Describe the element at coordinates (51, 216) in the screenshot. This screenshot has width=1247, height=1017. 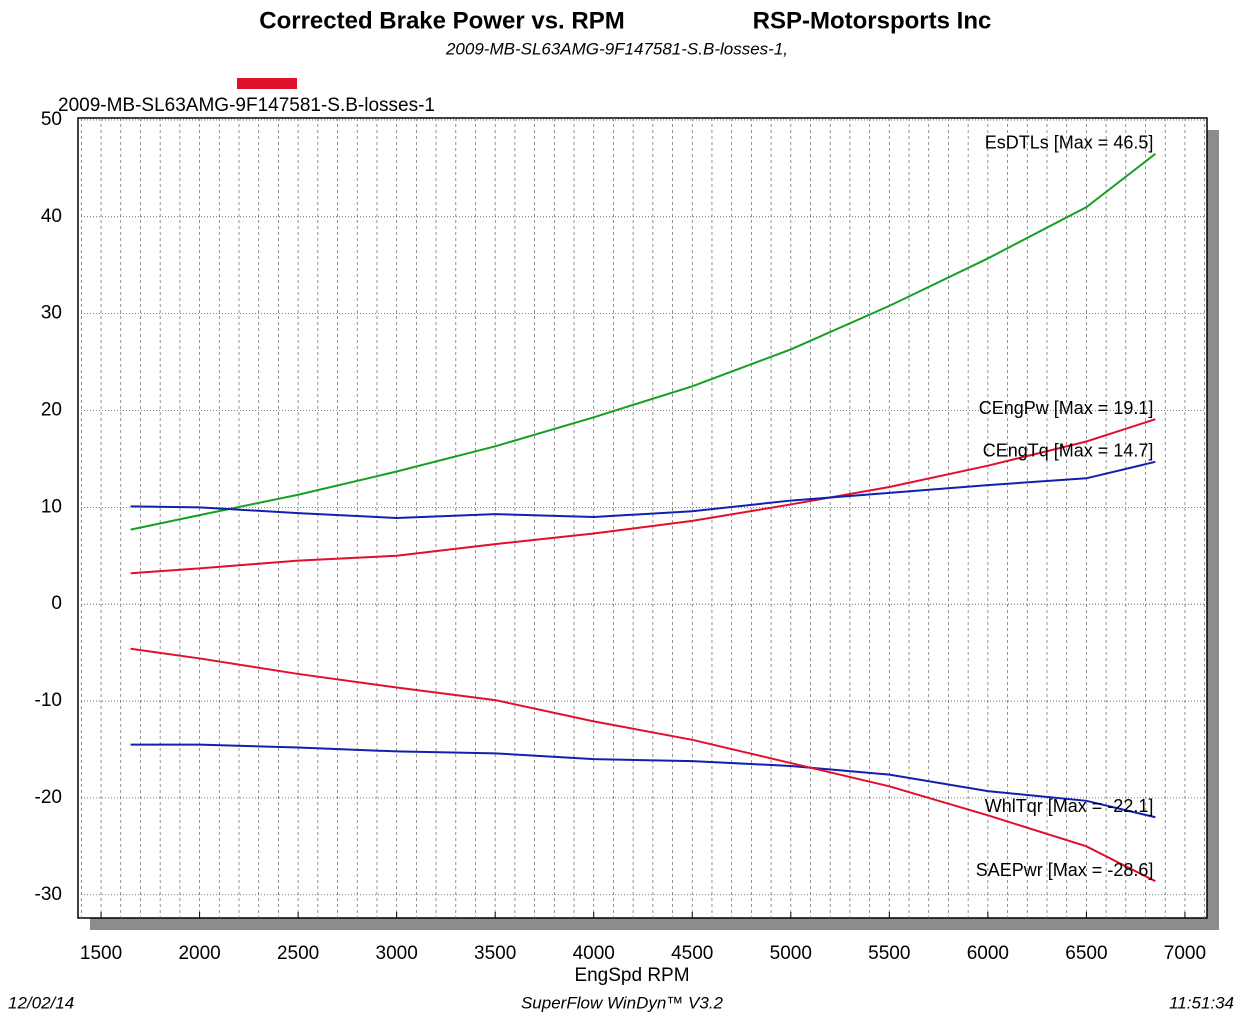
I see `y-tick-label: 40` at that location.